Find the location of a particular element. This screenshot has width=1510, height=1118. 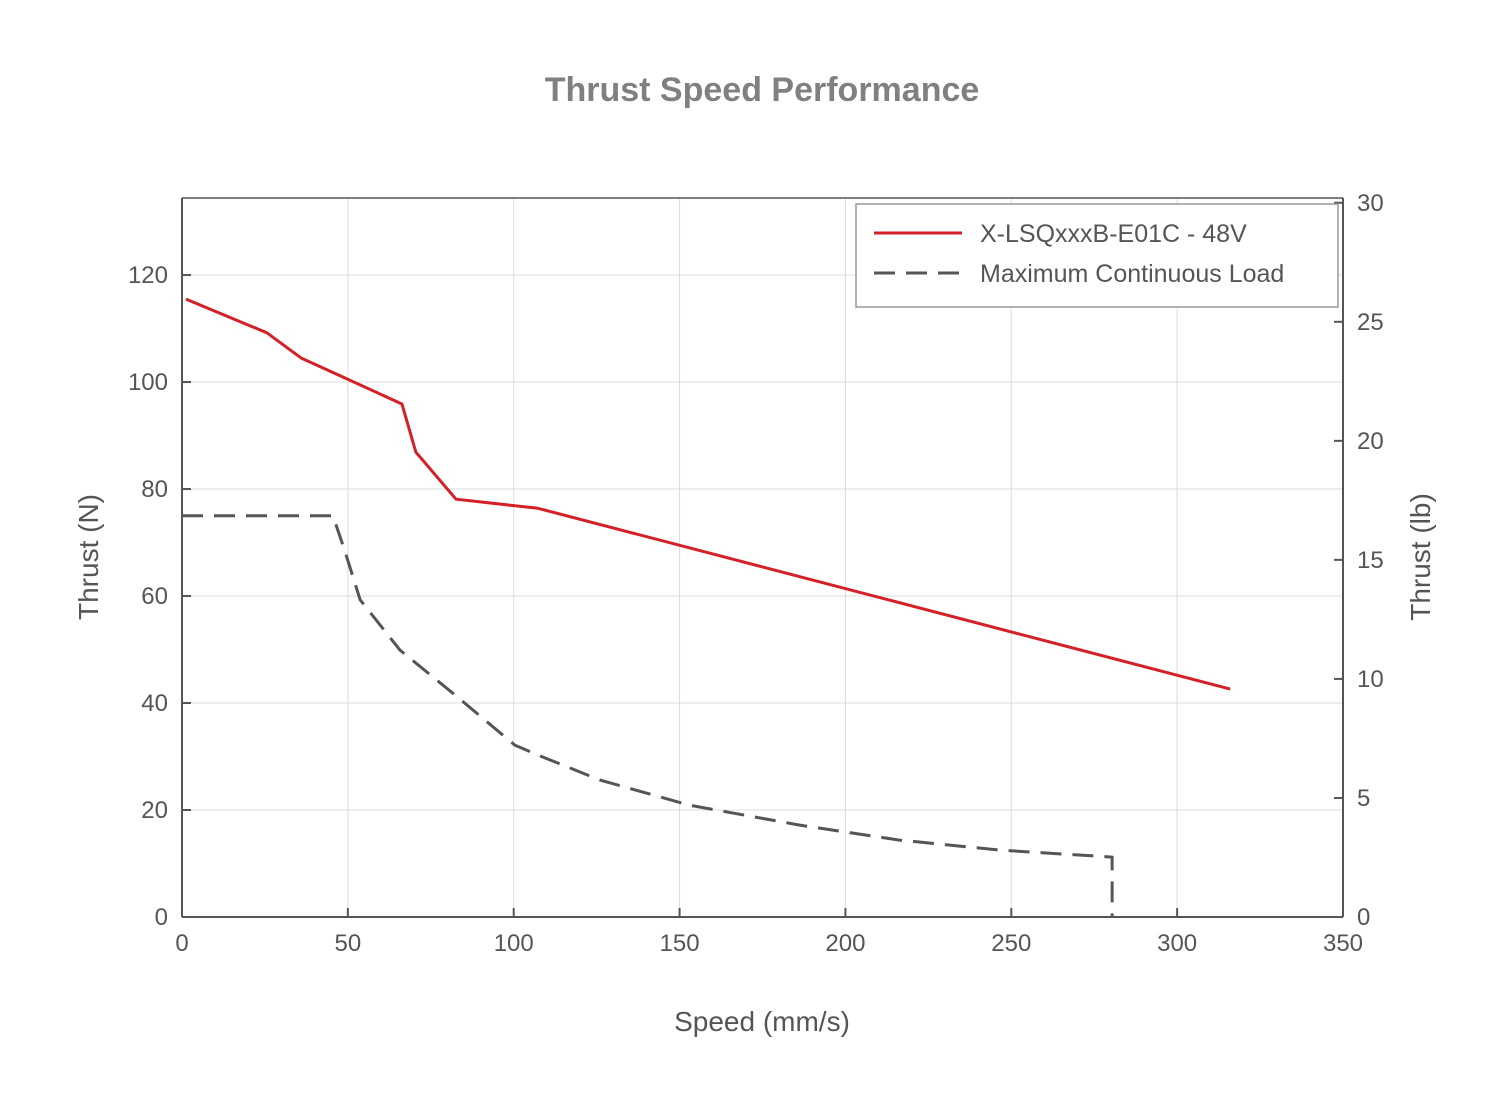

x-tick-label: 200 is located at coordinates (845, 943).